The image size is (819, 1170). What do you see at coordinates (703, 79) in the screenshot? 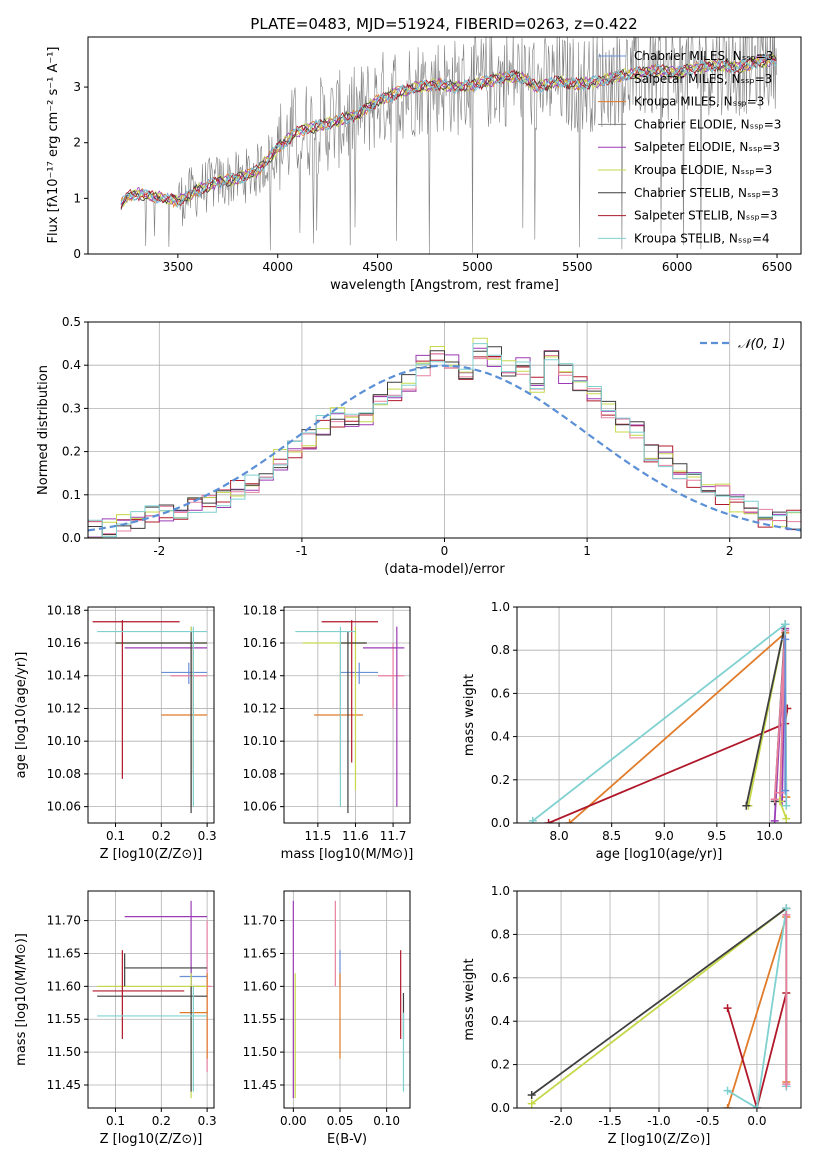
I see `spectrum-legend-label: Salpetar MILES, Nₛₛₚ=3` at bounding box center [703, 79].